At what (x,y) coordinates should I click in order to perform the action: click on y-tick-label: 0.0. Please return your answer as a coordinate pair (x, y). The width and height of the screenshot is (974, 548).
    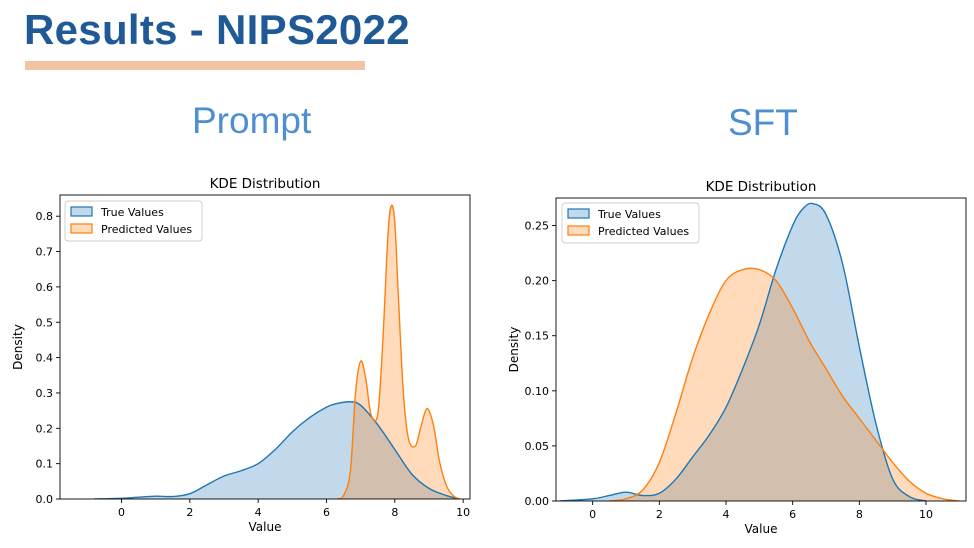
    Looking at the image, I should click on (45, 499).